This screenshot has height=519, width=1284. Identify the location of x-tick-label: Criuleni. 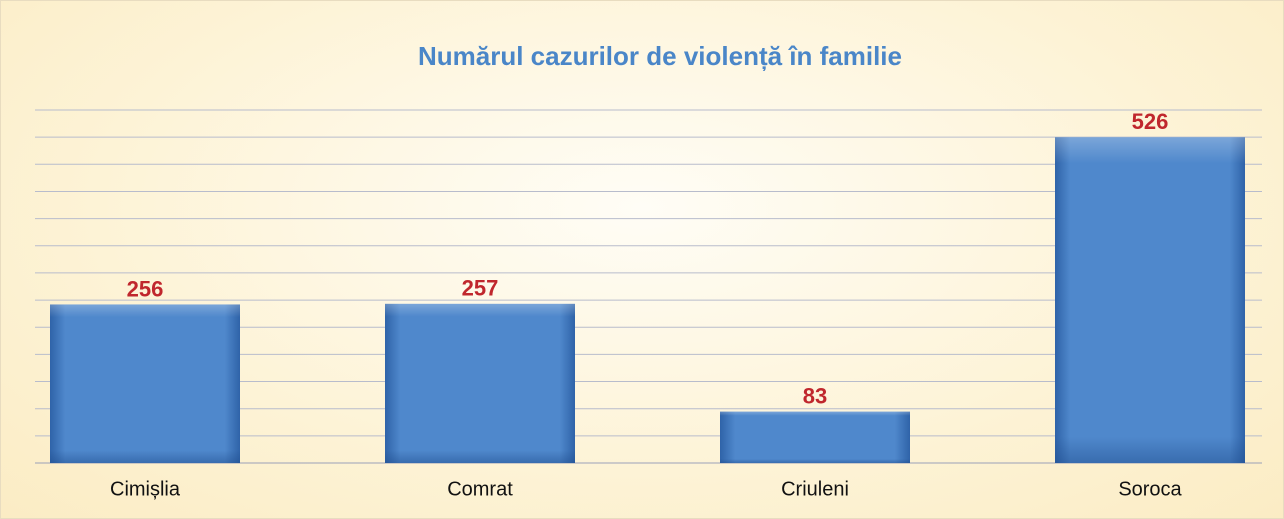
(815, 489).